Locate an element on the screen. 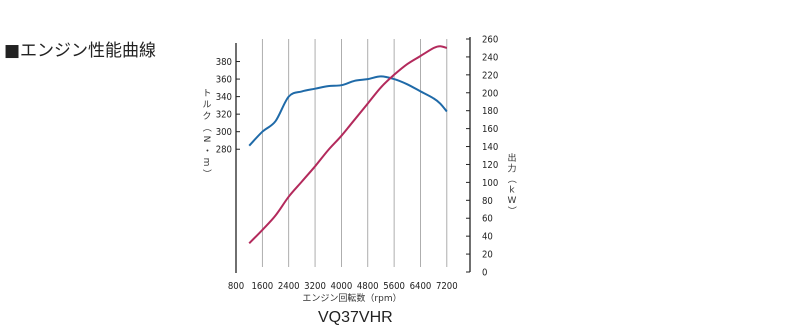 This screenshot has height=333, width=798. x-tick-label: 5600 is located at coordinates (394, 286).